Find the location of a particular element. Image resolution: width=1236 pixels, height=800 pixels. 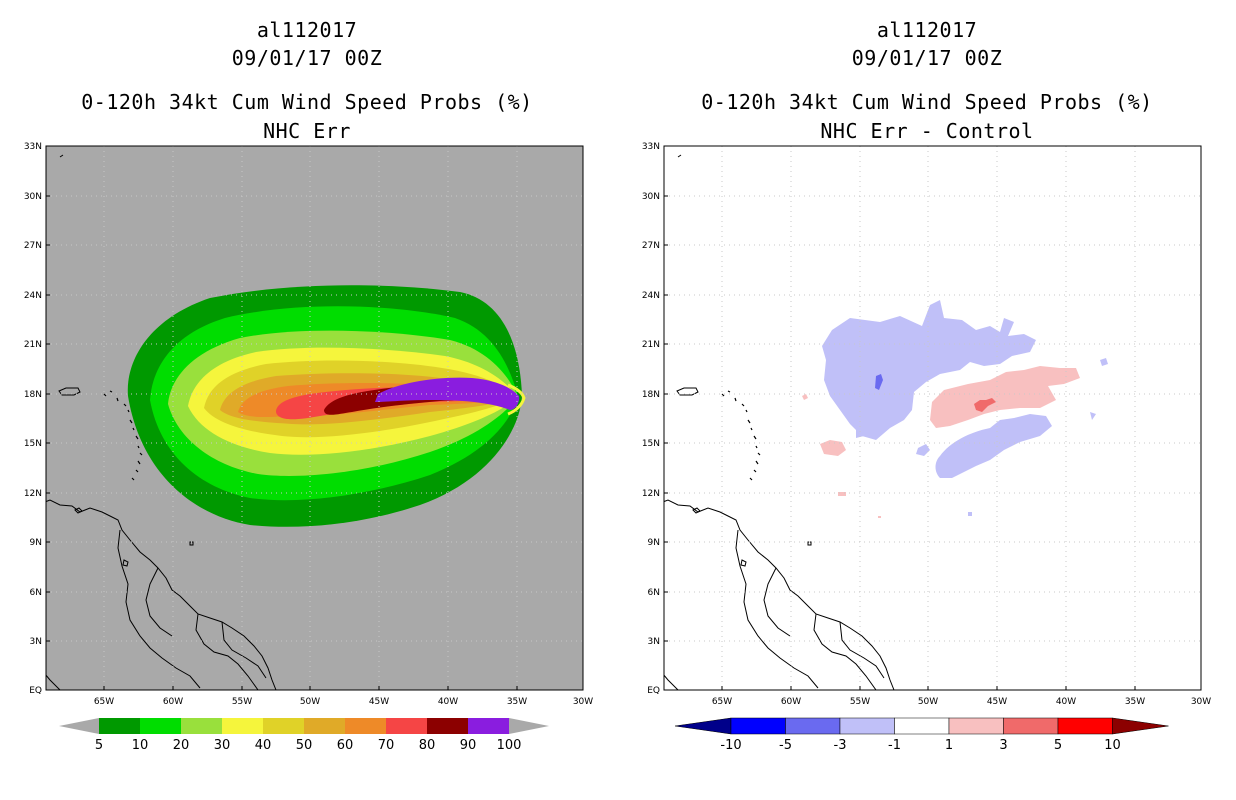

left-colorbar-label: 5 is located at coordinates (99, 745).